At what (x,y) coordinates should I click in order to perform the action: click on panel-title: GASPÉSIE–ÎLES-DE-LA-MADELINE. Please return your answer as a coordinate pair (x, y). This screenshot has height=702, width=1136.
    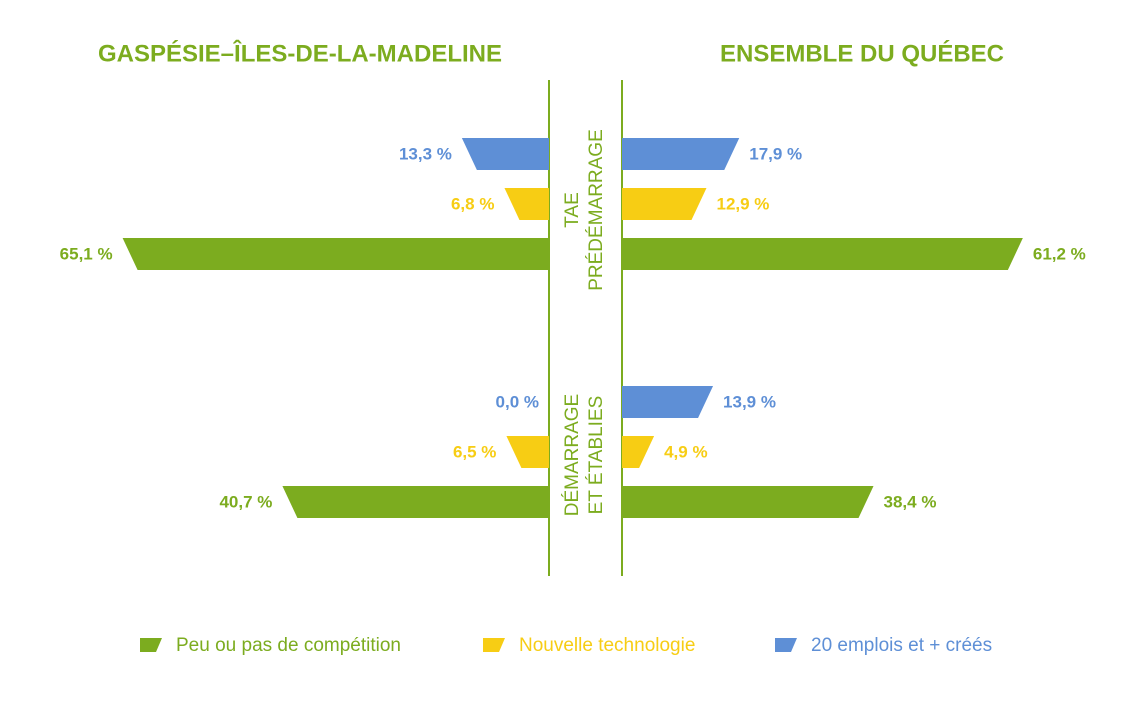
    Looking at the image, I should click on (300, 53).